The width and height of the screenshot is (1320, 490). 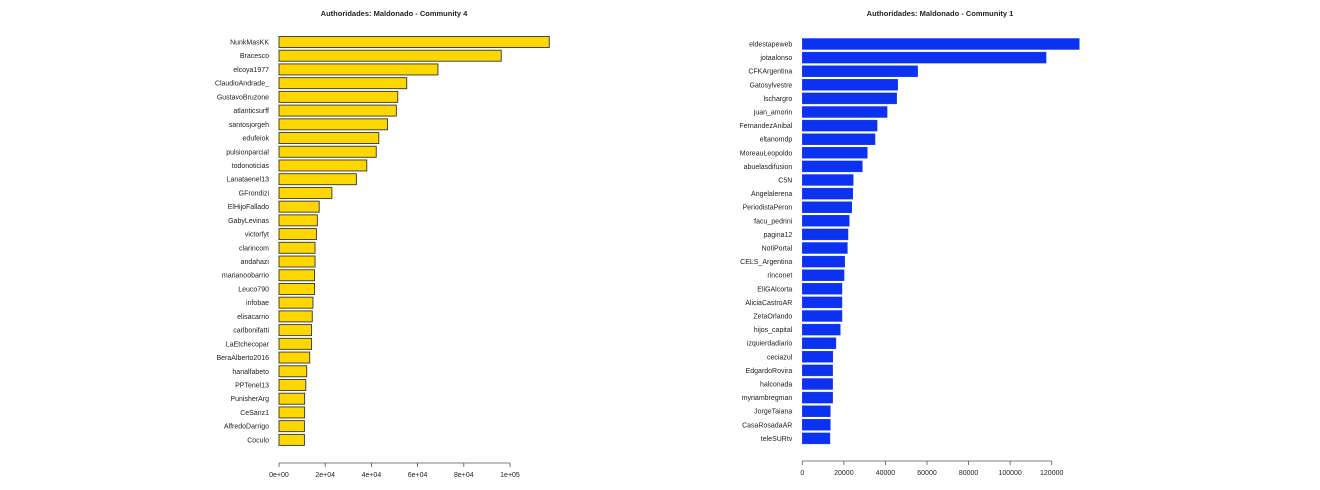 What do you see at coordinates (839, 139) in the screenshot?
I see `bar-eltanomdp` at bounding box center [839, 139].